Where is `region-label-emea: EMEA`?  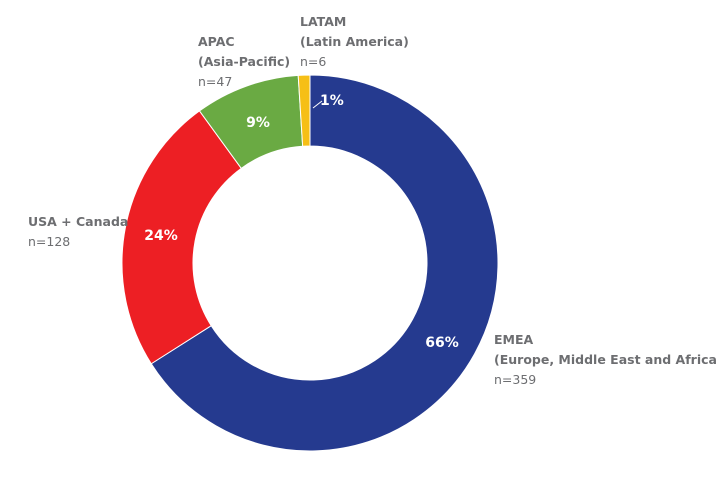 region-label-emea: EMEA is located at coordinates (514, 339).